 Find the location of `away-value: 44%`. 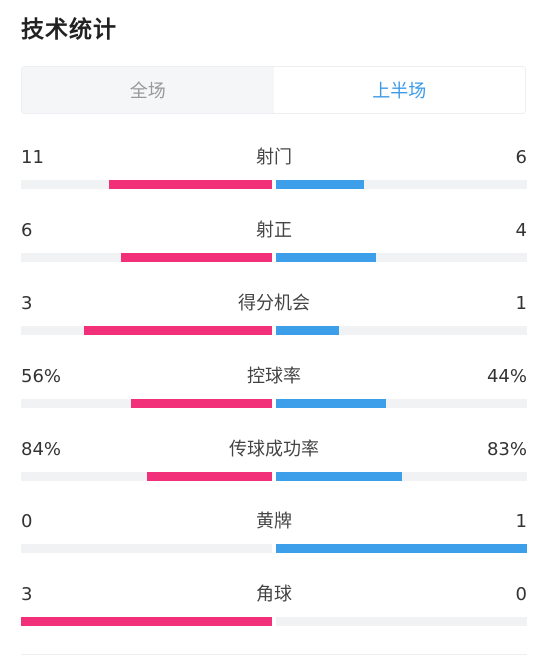

away-value: 44% is located at coordinates (506, 376).